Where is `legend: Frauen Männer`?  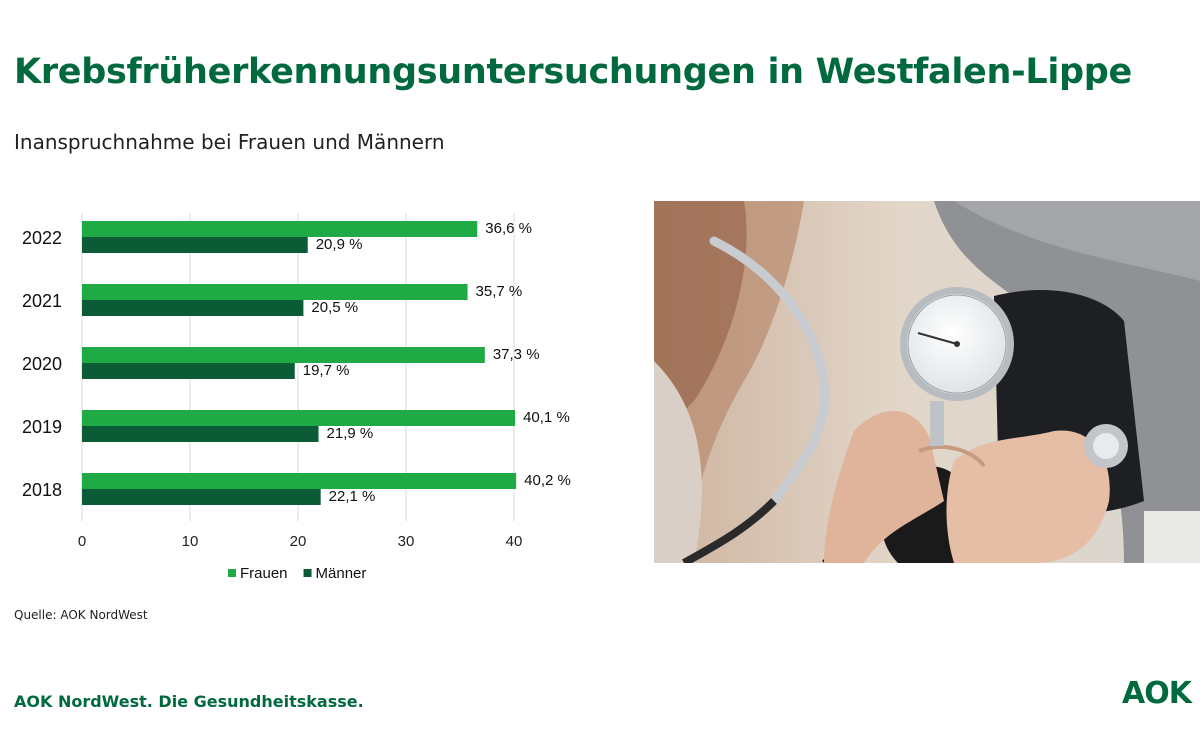
legend: Frauen Männer is located at coordinates (297, 573).